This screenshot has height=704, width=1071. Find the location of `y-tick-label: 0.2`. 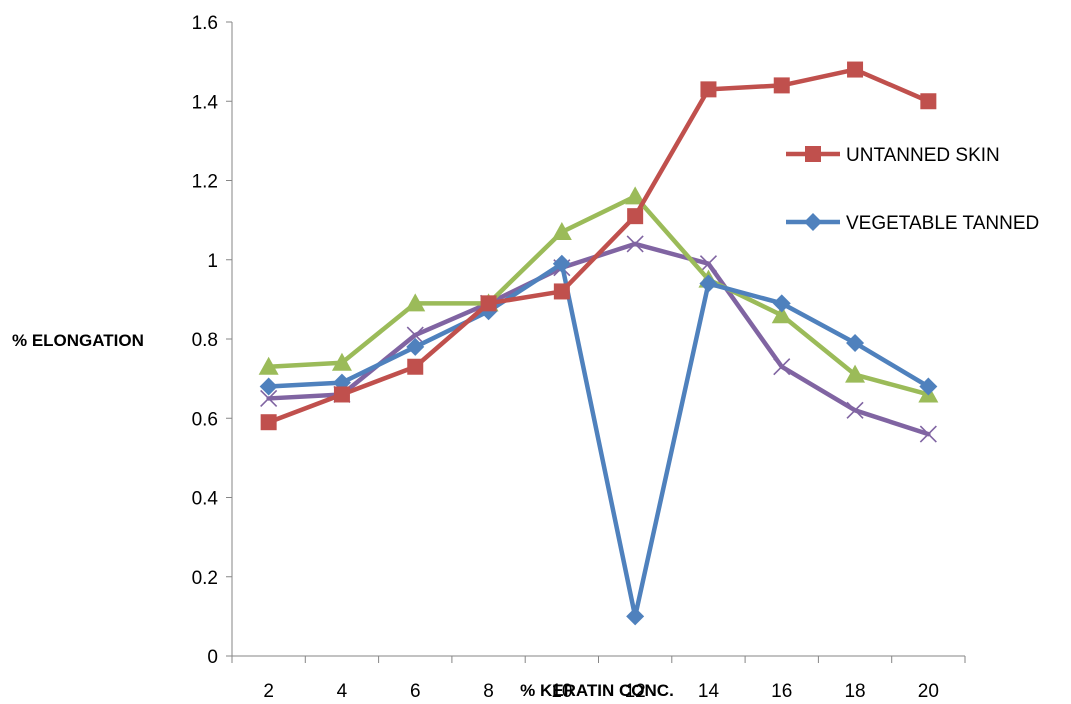

y-tick-label: 0.2 is located at coordinates (205, 578).